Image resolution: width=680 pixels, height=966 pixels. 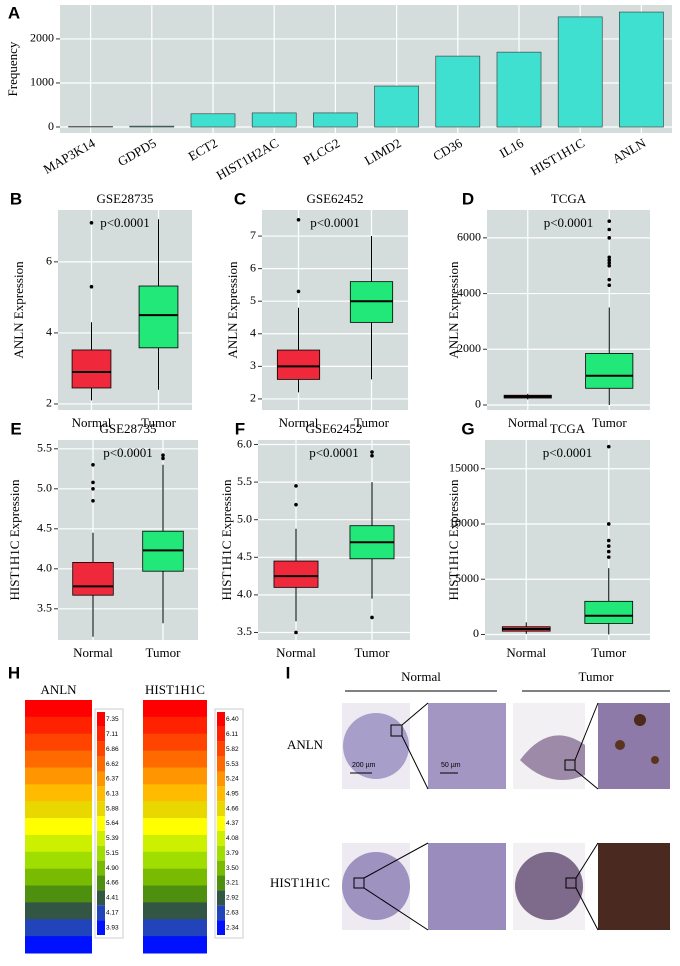 I want to click on legend-label: 6.62, so click(x=112, y=764).